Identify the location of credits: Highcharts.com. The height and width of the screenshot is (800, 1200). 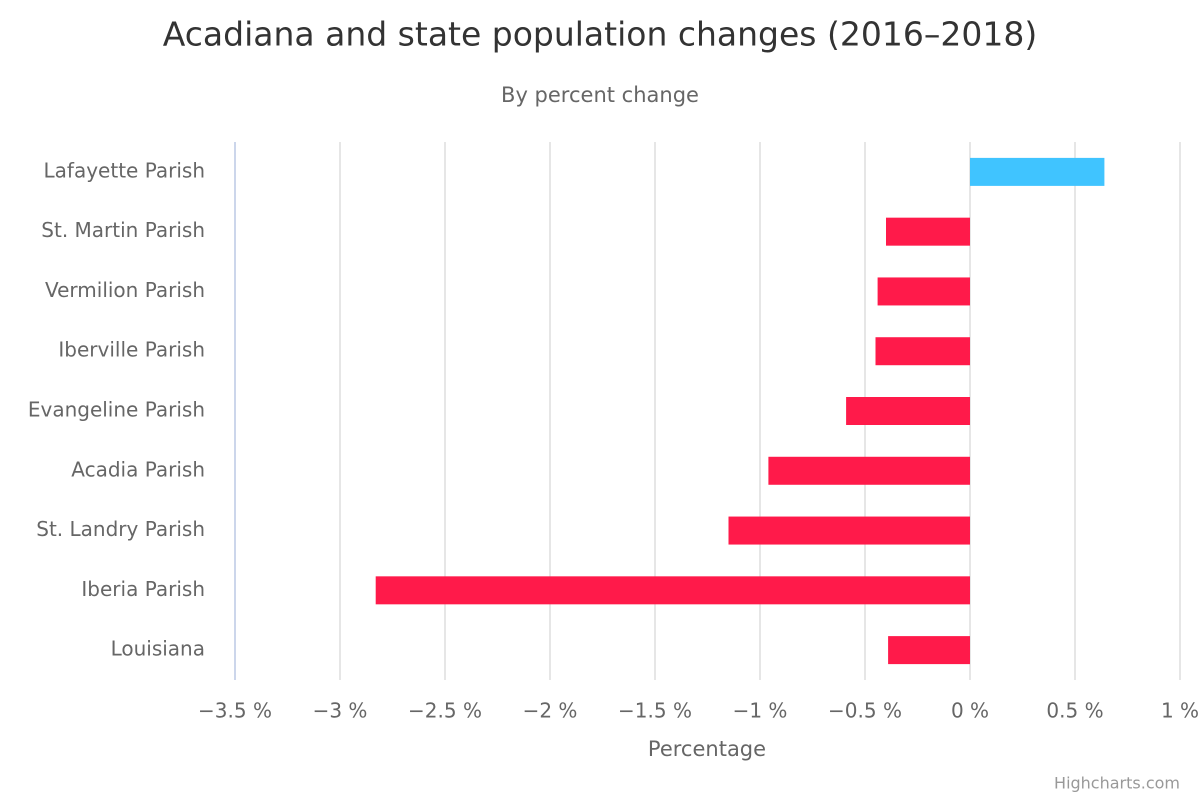
(1117, 783).